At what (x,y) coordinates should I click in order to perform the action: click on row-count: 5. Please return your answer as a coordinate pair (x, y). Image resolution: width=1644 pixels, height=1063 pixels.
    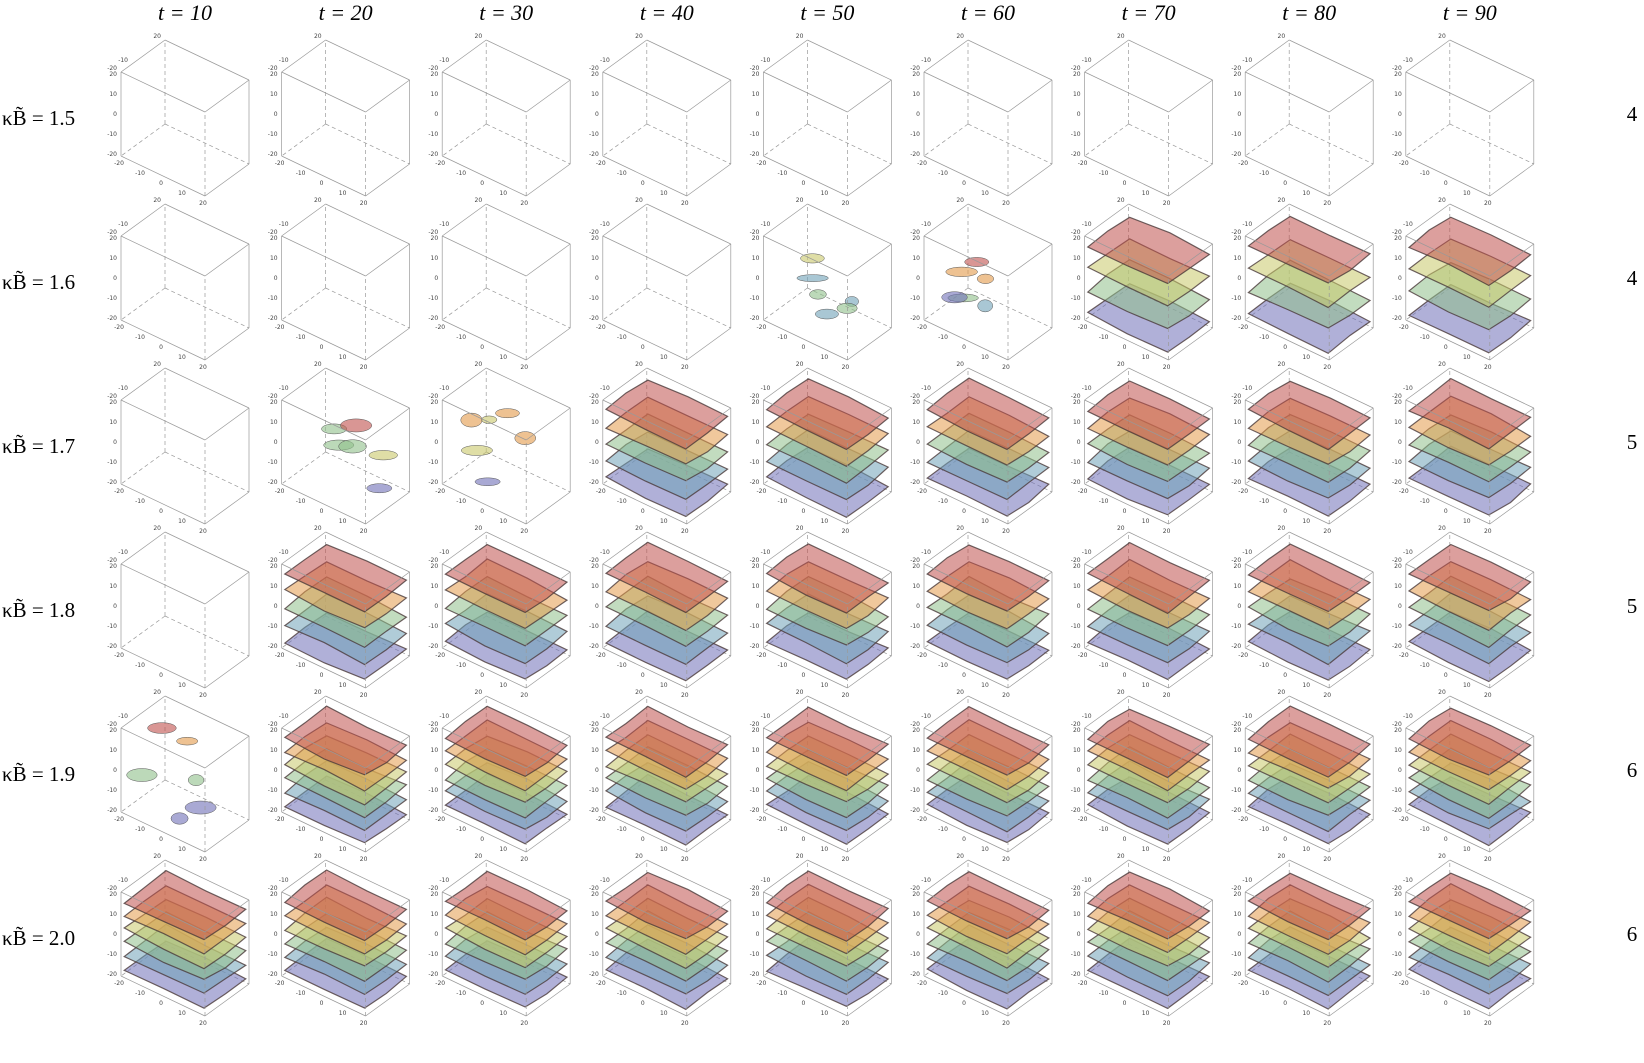
    Looking at the image, I should click on (1632, 606).